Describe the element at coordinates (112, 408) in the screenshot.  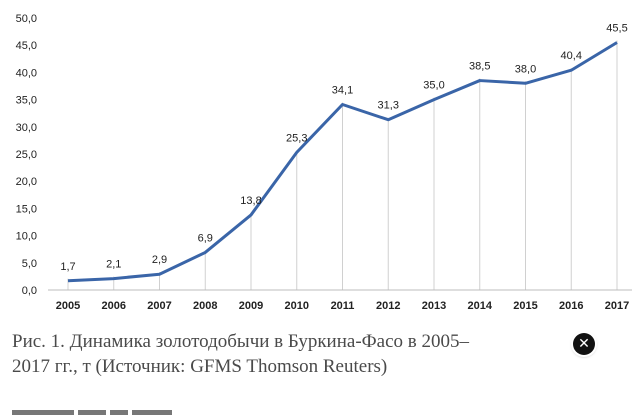
I see `truncated-text-line` at that location.